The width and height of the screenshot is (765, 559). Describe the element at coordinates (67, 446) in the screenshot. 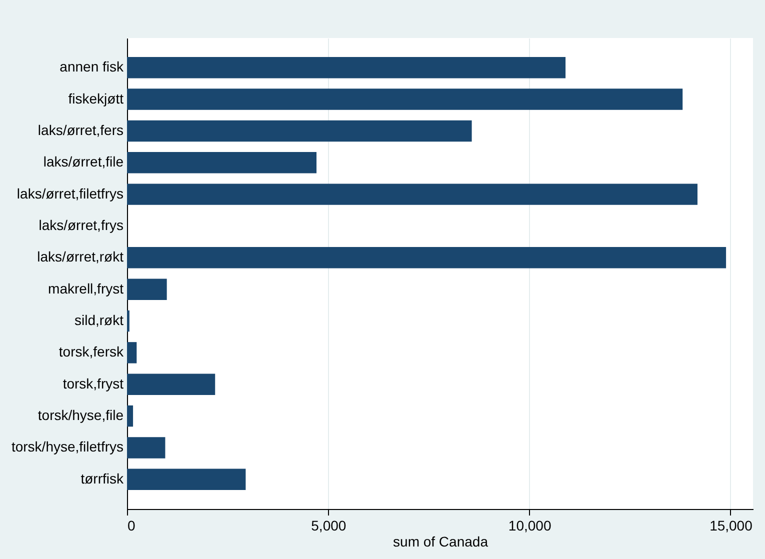

I see `y-tick-label: torsk/hyse,filetfrys` at that location.